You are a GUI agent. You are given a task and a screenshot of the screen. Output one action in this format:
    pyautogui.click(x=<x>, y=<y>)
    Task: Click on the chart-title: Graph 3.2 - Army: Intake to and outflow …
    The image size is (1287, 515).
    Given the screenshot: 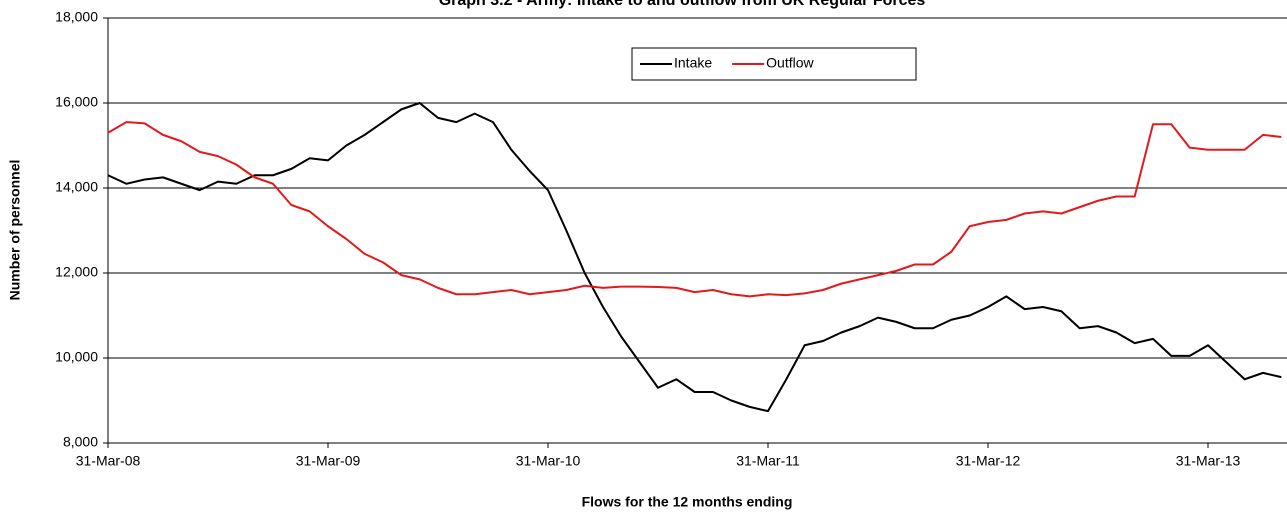 What is the action you would take?
    pyautogui.click(x=682, y=4)
    